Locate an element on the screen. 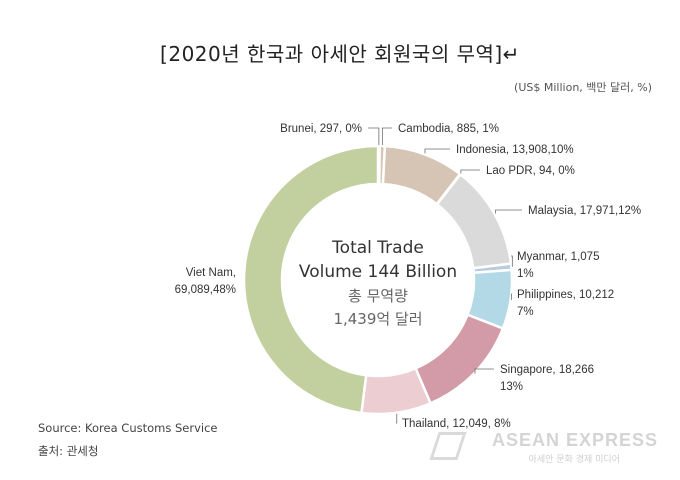 The width and height of the screenshot is (680, 480). watermark-logo: ASEAN EXPRESS 아세안 문화 경제 미디어 is located at coordinates (543, 447).